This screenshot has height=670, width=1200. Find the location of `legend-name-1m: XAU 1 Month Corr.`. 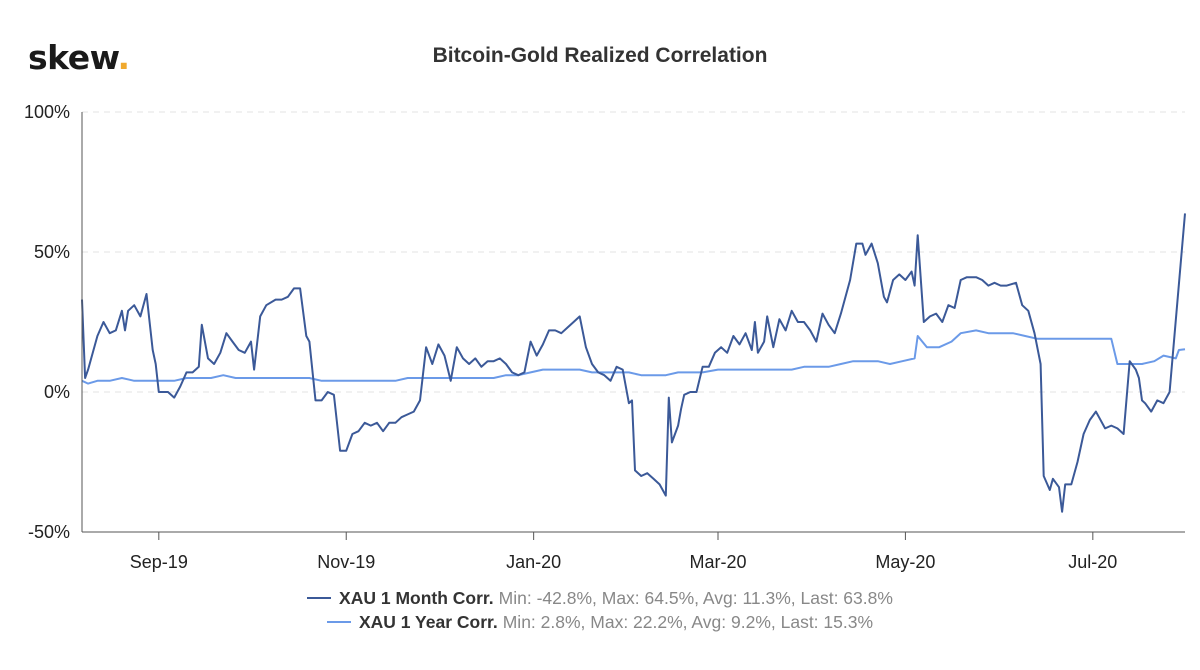

legend-name-1m: XAU 1 Month Corr. is located at coordinates (416, 597).